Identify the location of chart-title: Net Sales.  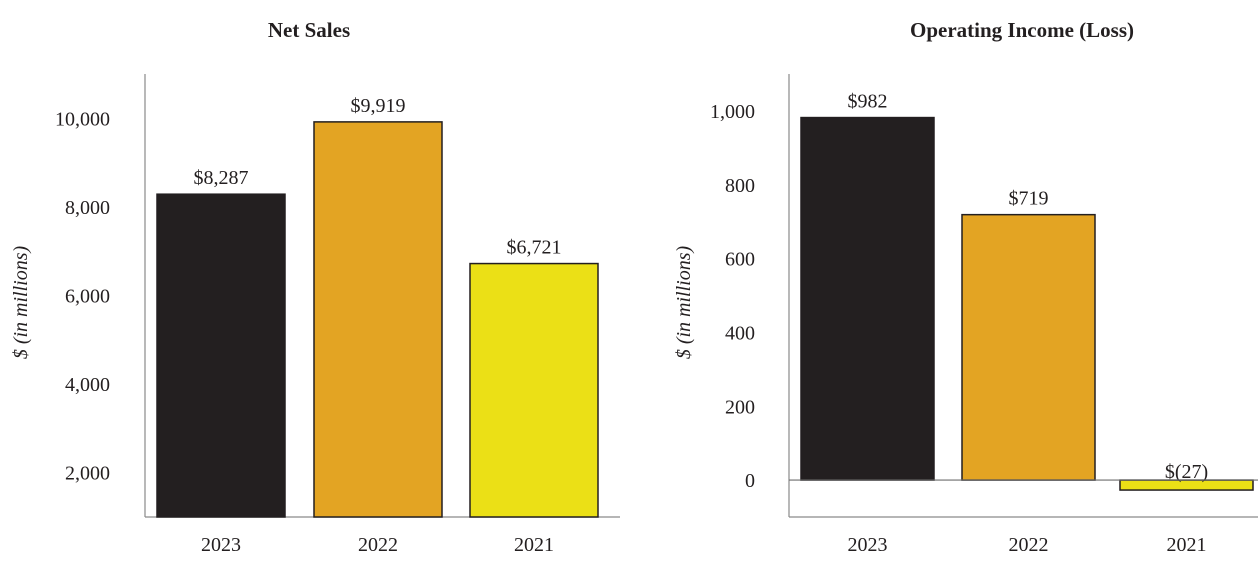
(309, 30).